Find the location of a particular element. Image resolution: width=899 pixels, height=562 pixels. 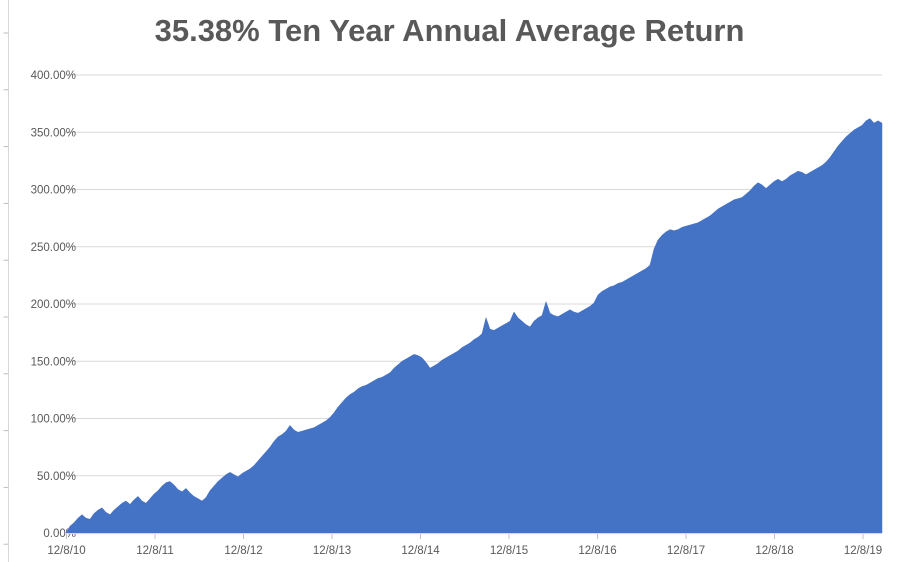

x-axis-label: 12/8/11 is located at coordinates (155, 551).